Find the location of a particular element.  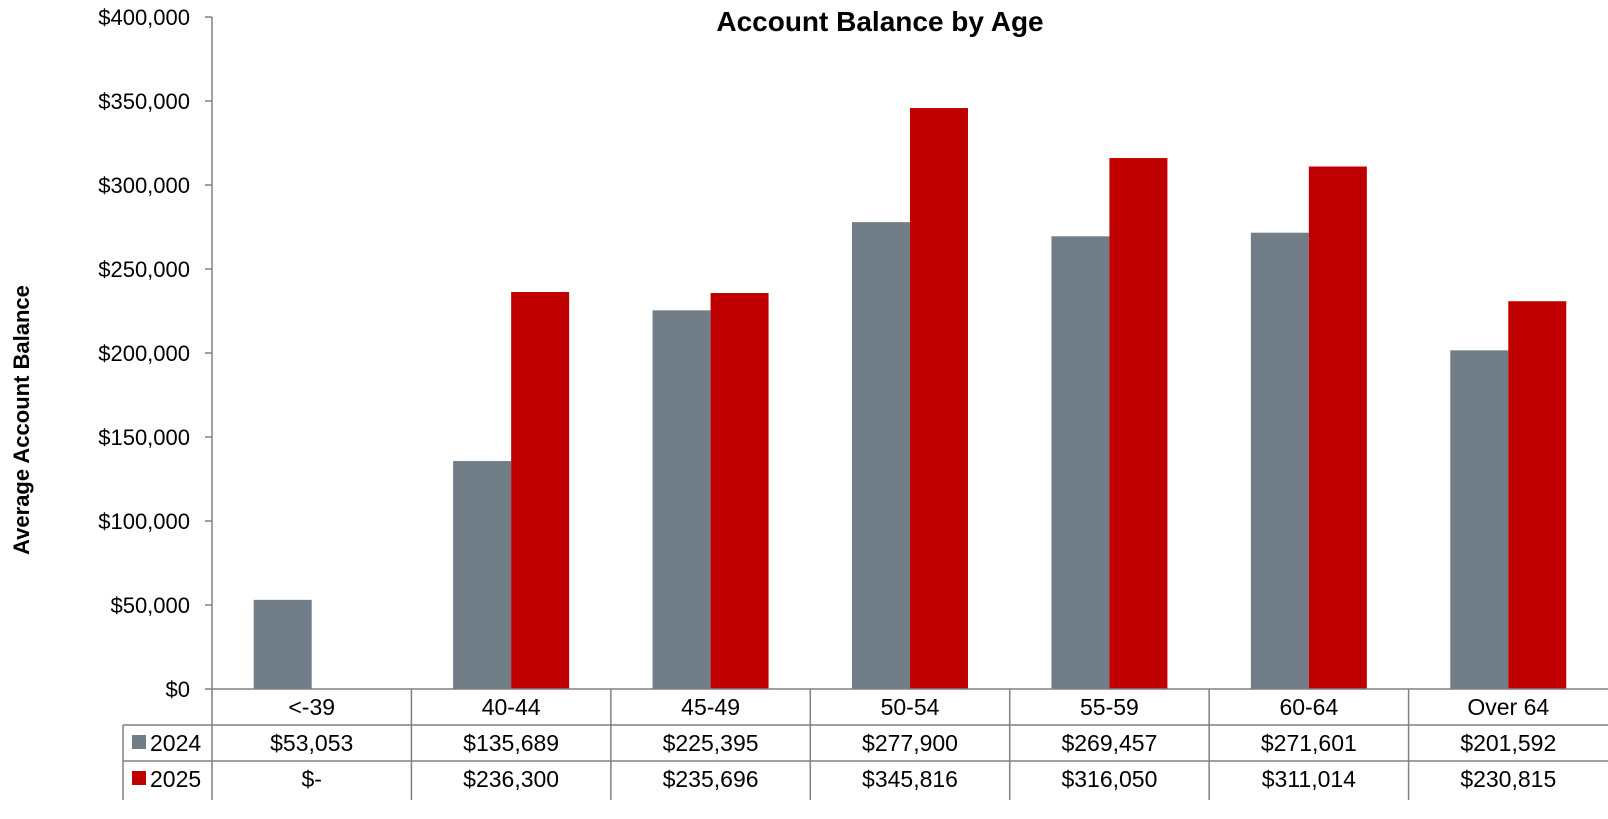

data-label: $316,050 is located at coordinates (1109, 779).